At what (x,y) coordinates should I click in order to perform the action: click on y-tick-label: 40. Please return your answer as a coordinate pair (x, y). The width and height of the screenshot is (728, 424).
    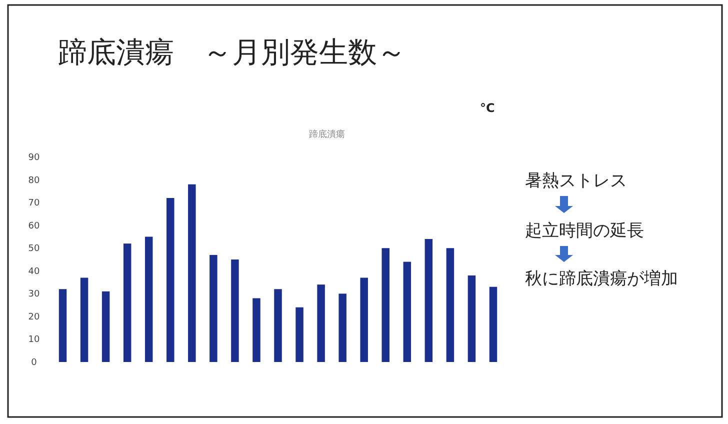
    Looking at the image, I should click on (34, 271).